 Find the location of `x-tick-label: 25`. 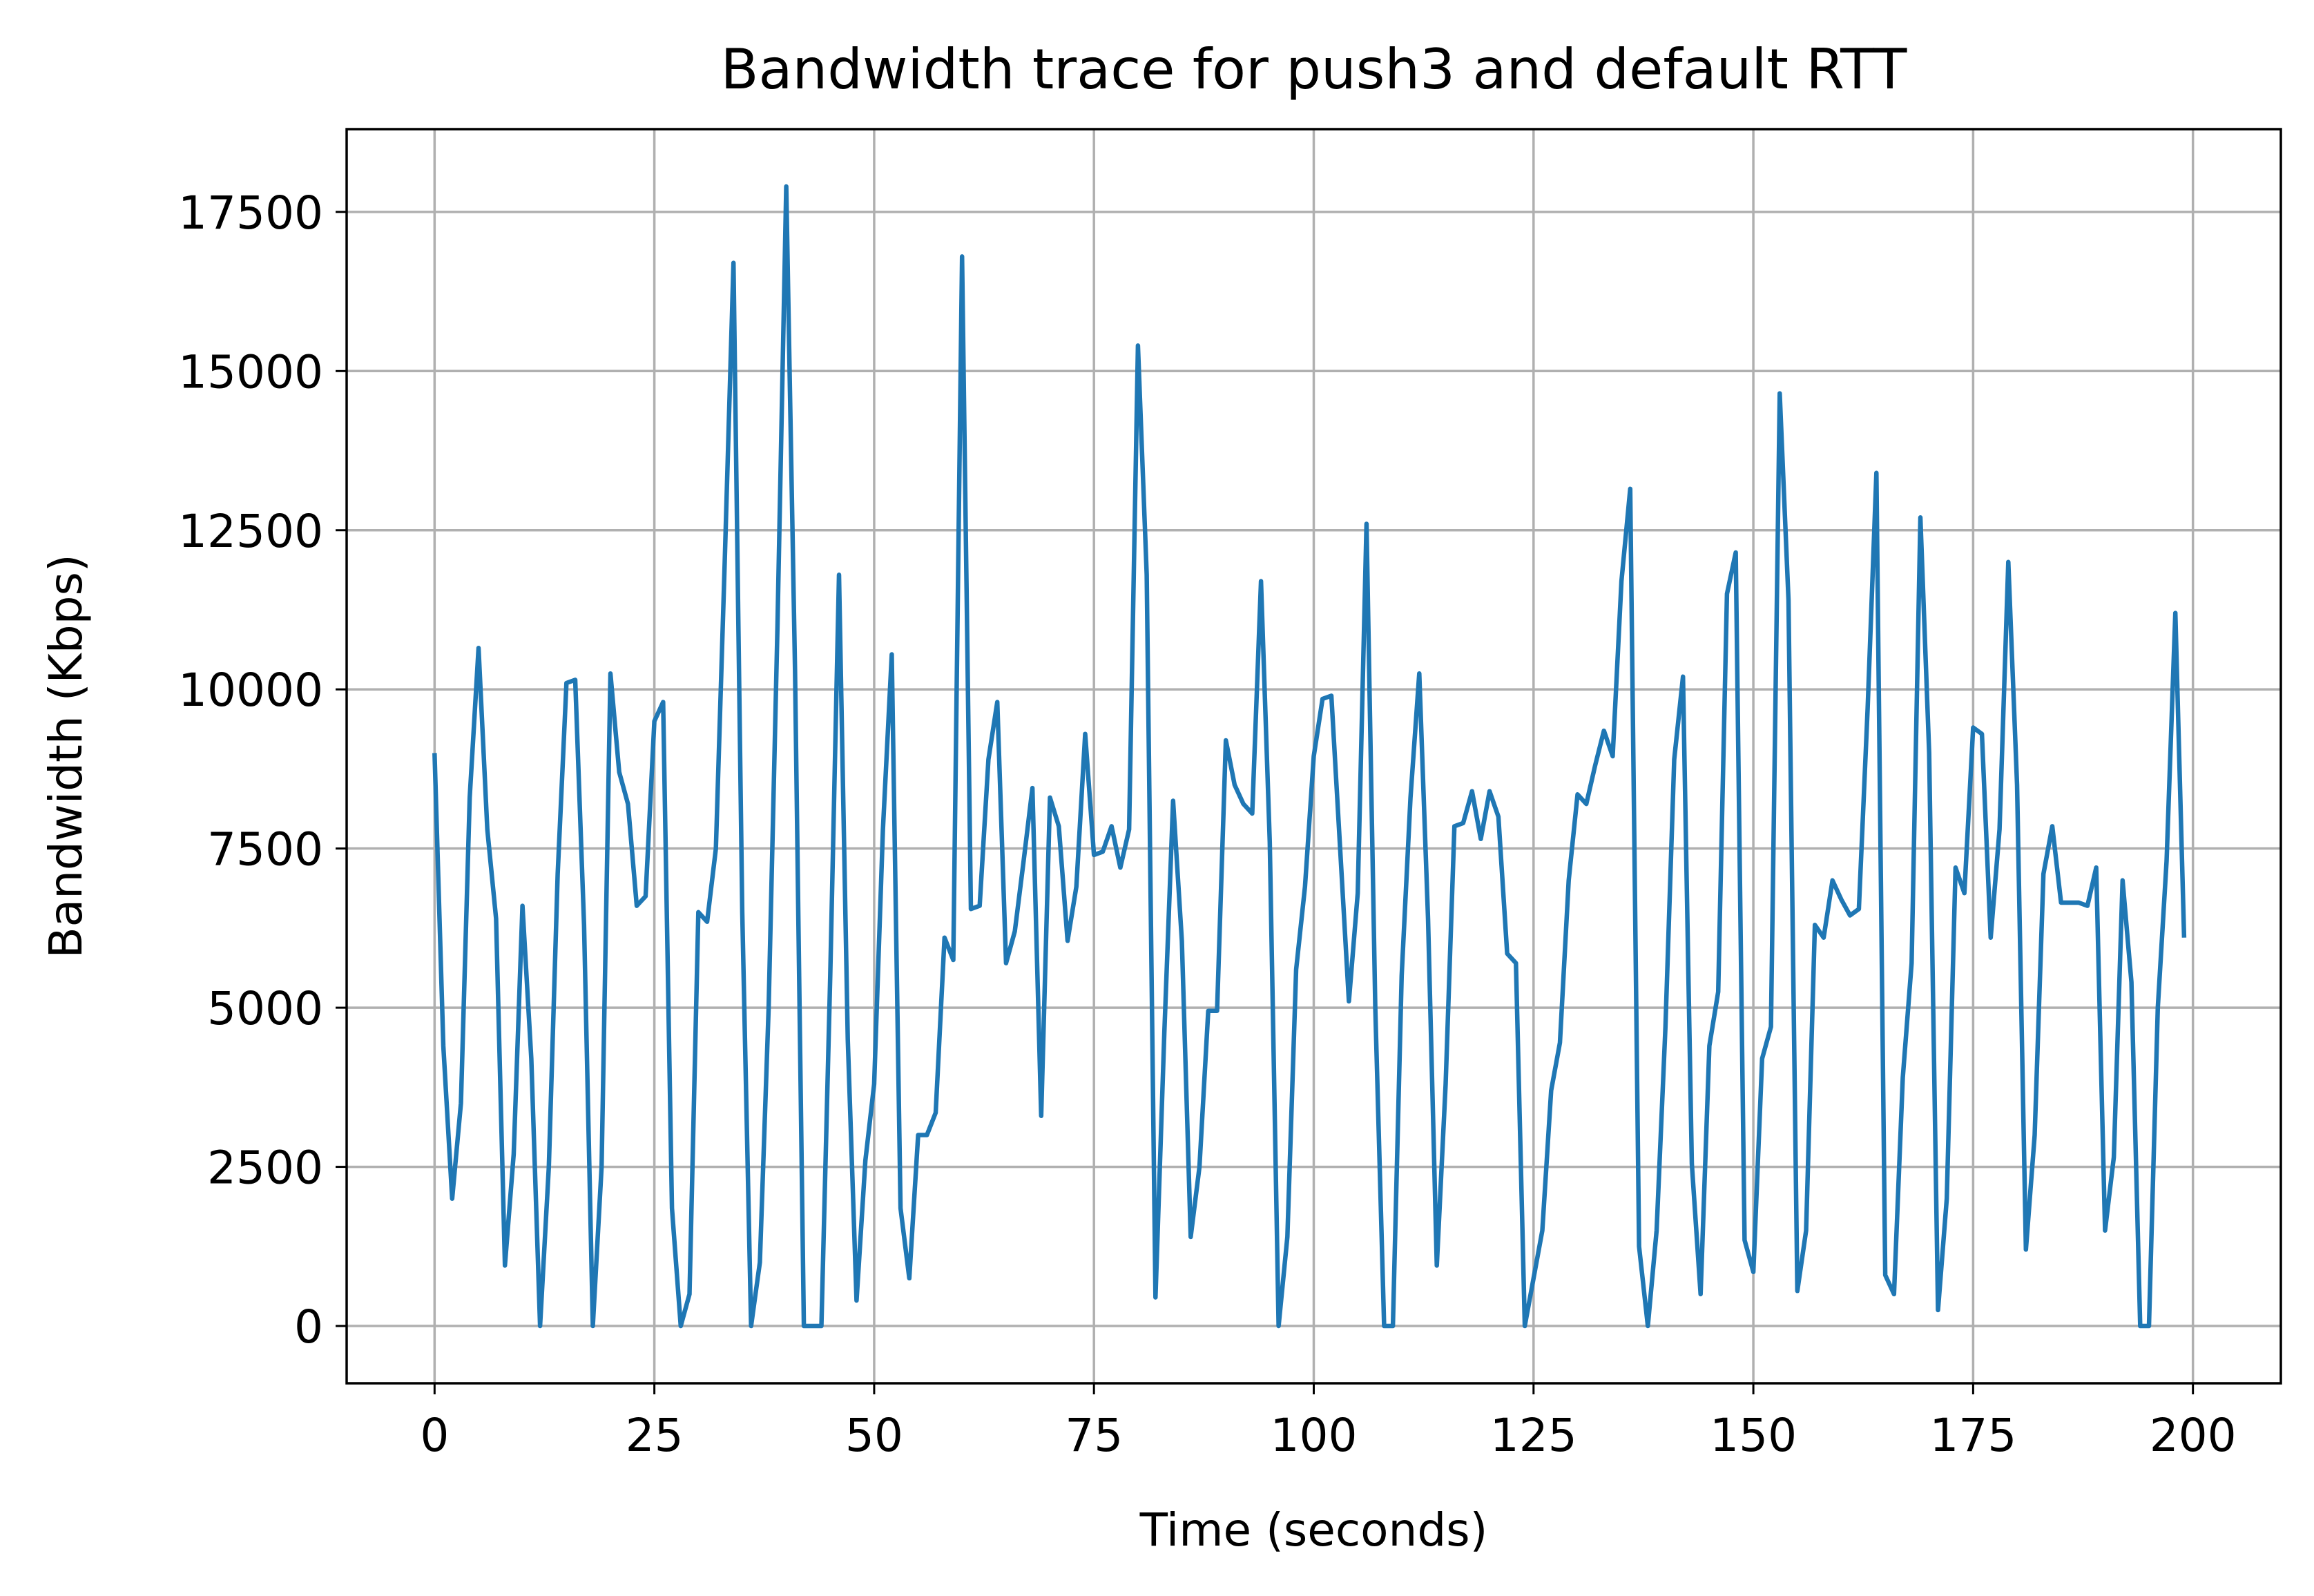

x-tick-label: 25 is located at coordinates (655, 1435).